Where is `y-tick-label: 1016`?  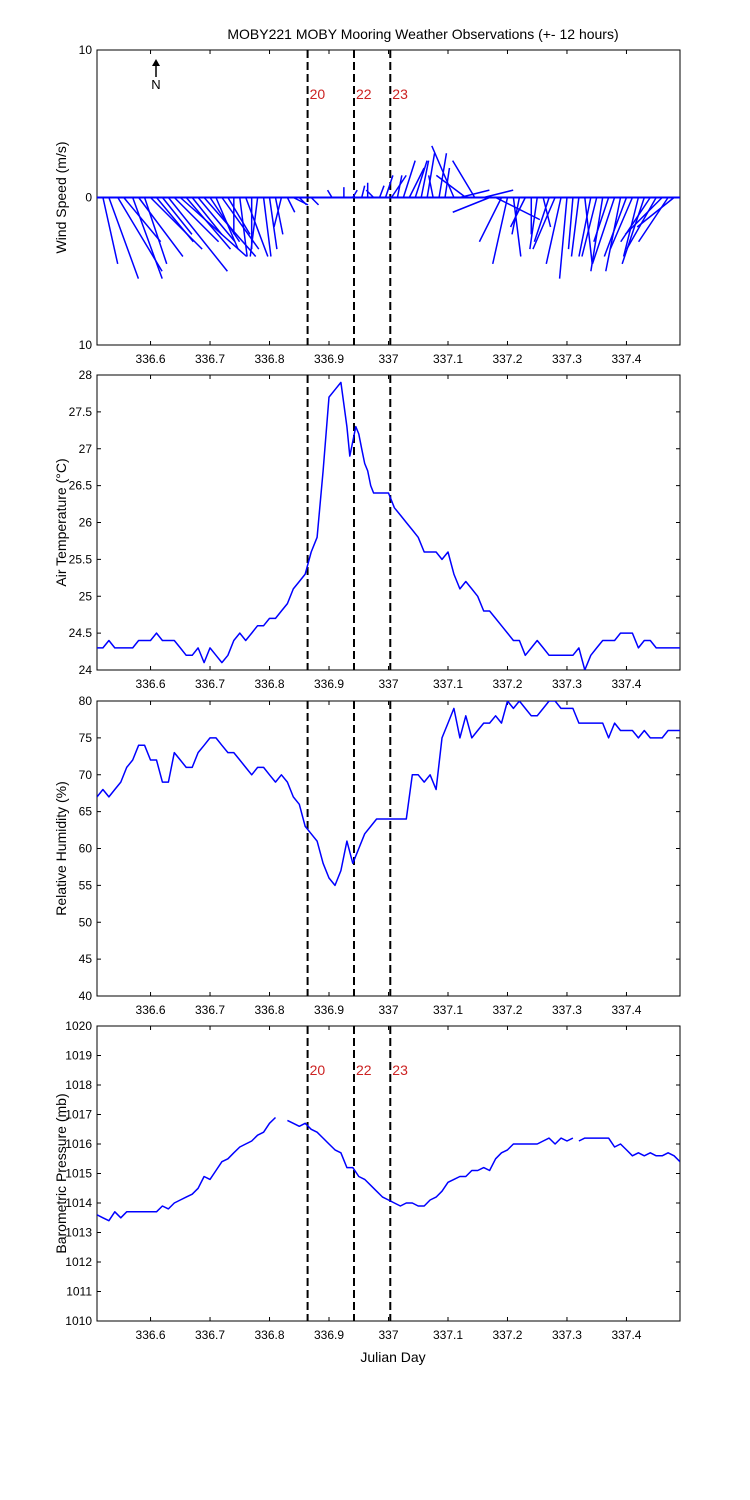
y-tick-label: 1016 is located at coordinates (78, 1144).